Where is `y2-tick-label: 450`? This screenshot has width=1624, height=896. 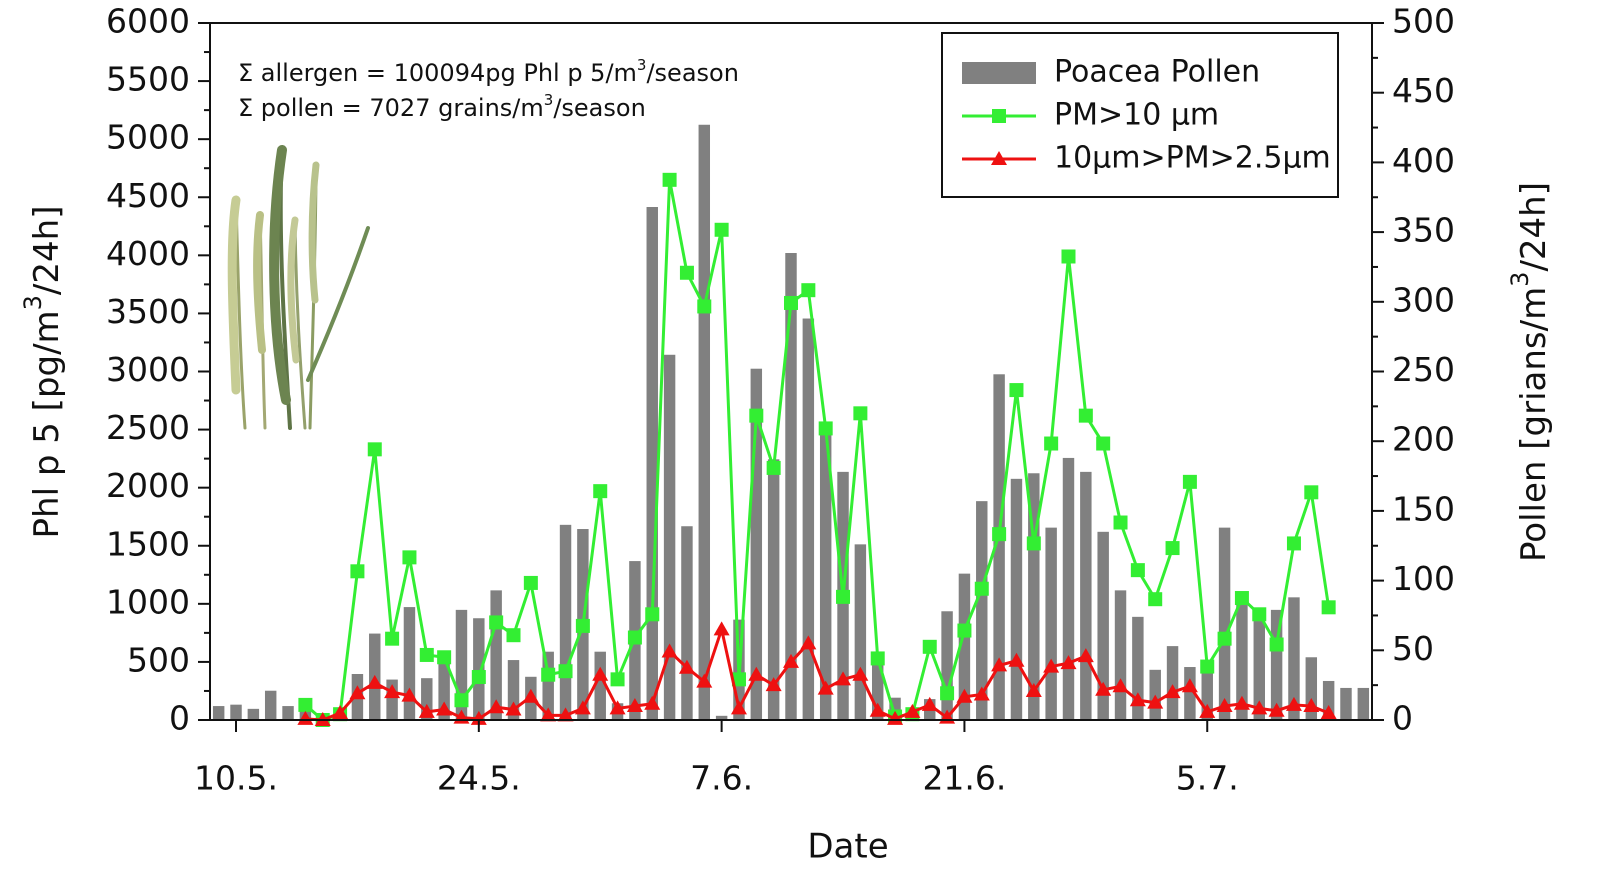
y2-tick-label: 450 is located at coordinates (1423, 90).